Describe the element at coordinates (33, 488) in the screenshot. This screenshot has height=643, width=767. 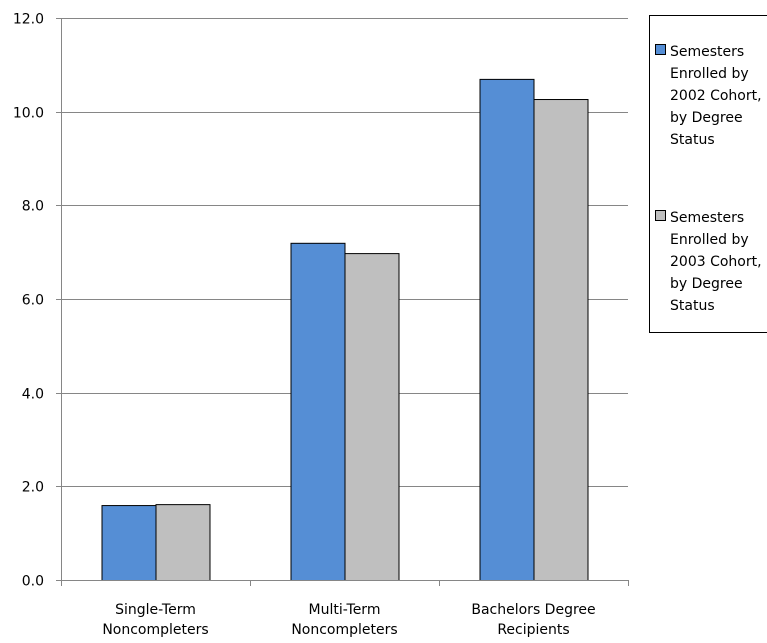
I see `y-tick-label: 2.0` at that location.